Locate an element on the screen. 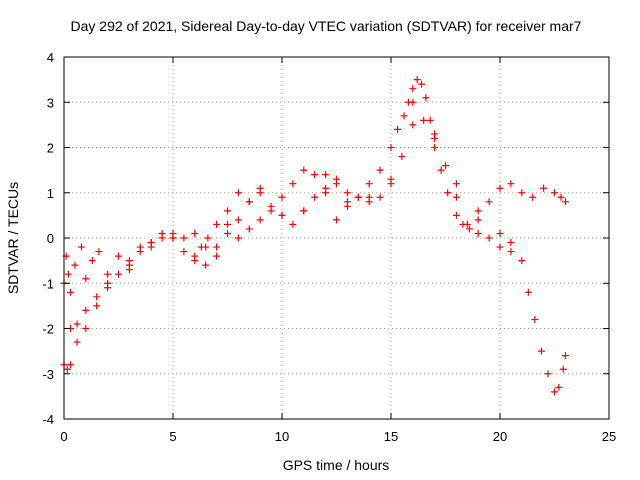 Image resolution: width=640 pixels, height=480 pixels. y-tick-label: 0 is located at coordinates (50, 238).